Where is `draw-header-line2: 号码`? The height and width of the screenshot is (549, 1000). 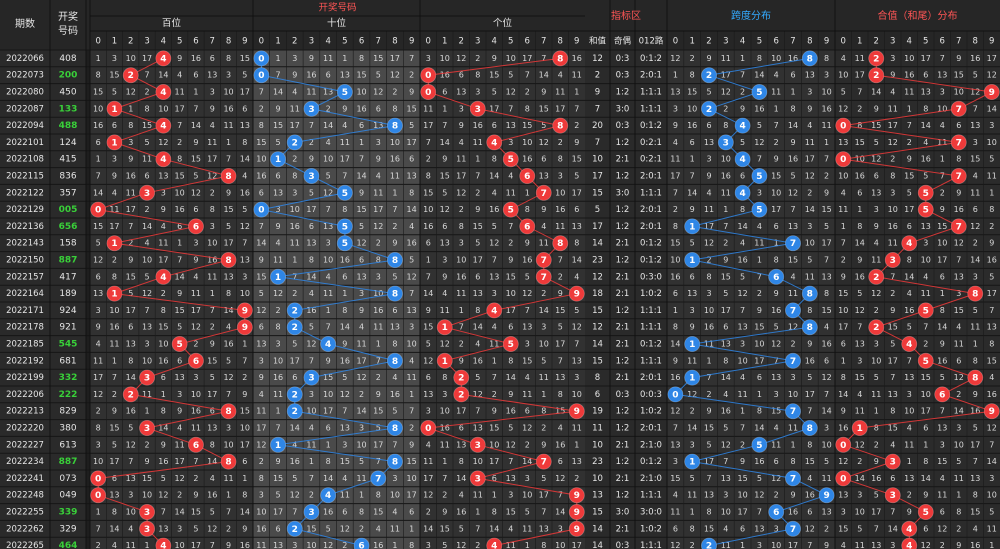
draw-header-line2: 号码 is located at coordinates (68, 31).